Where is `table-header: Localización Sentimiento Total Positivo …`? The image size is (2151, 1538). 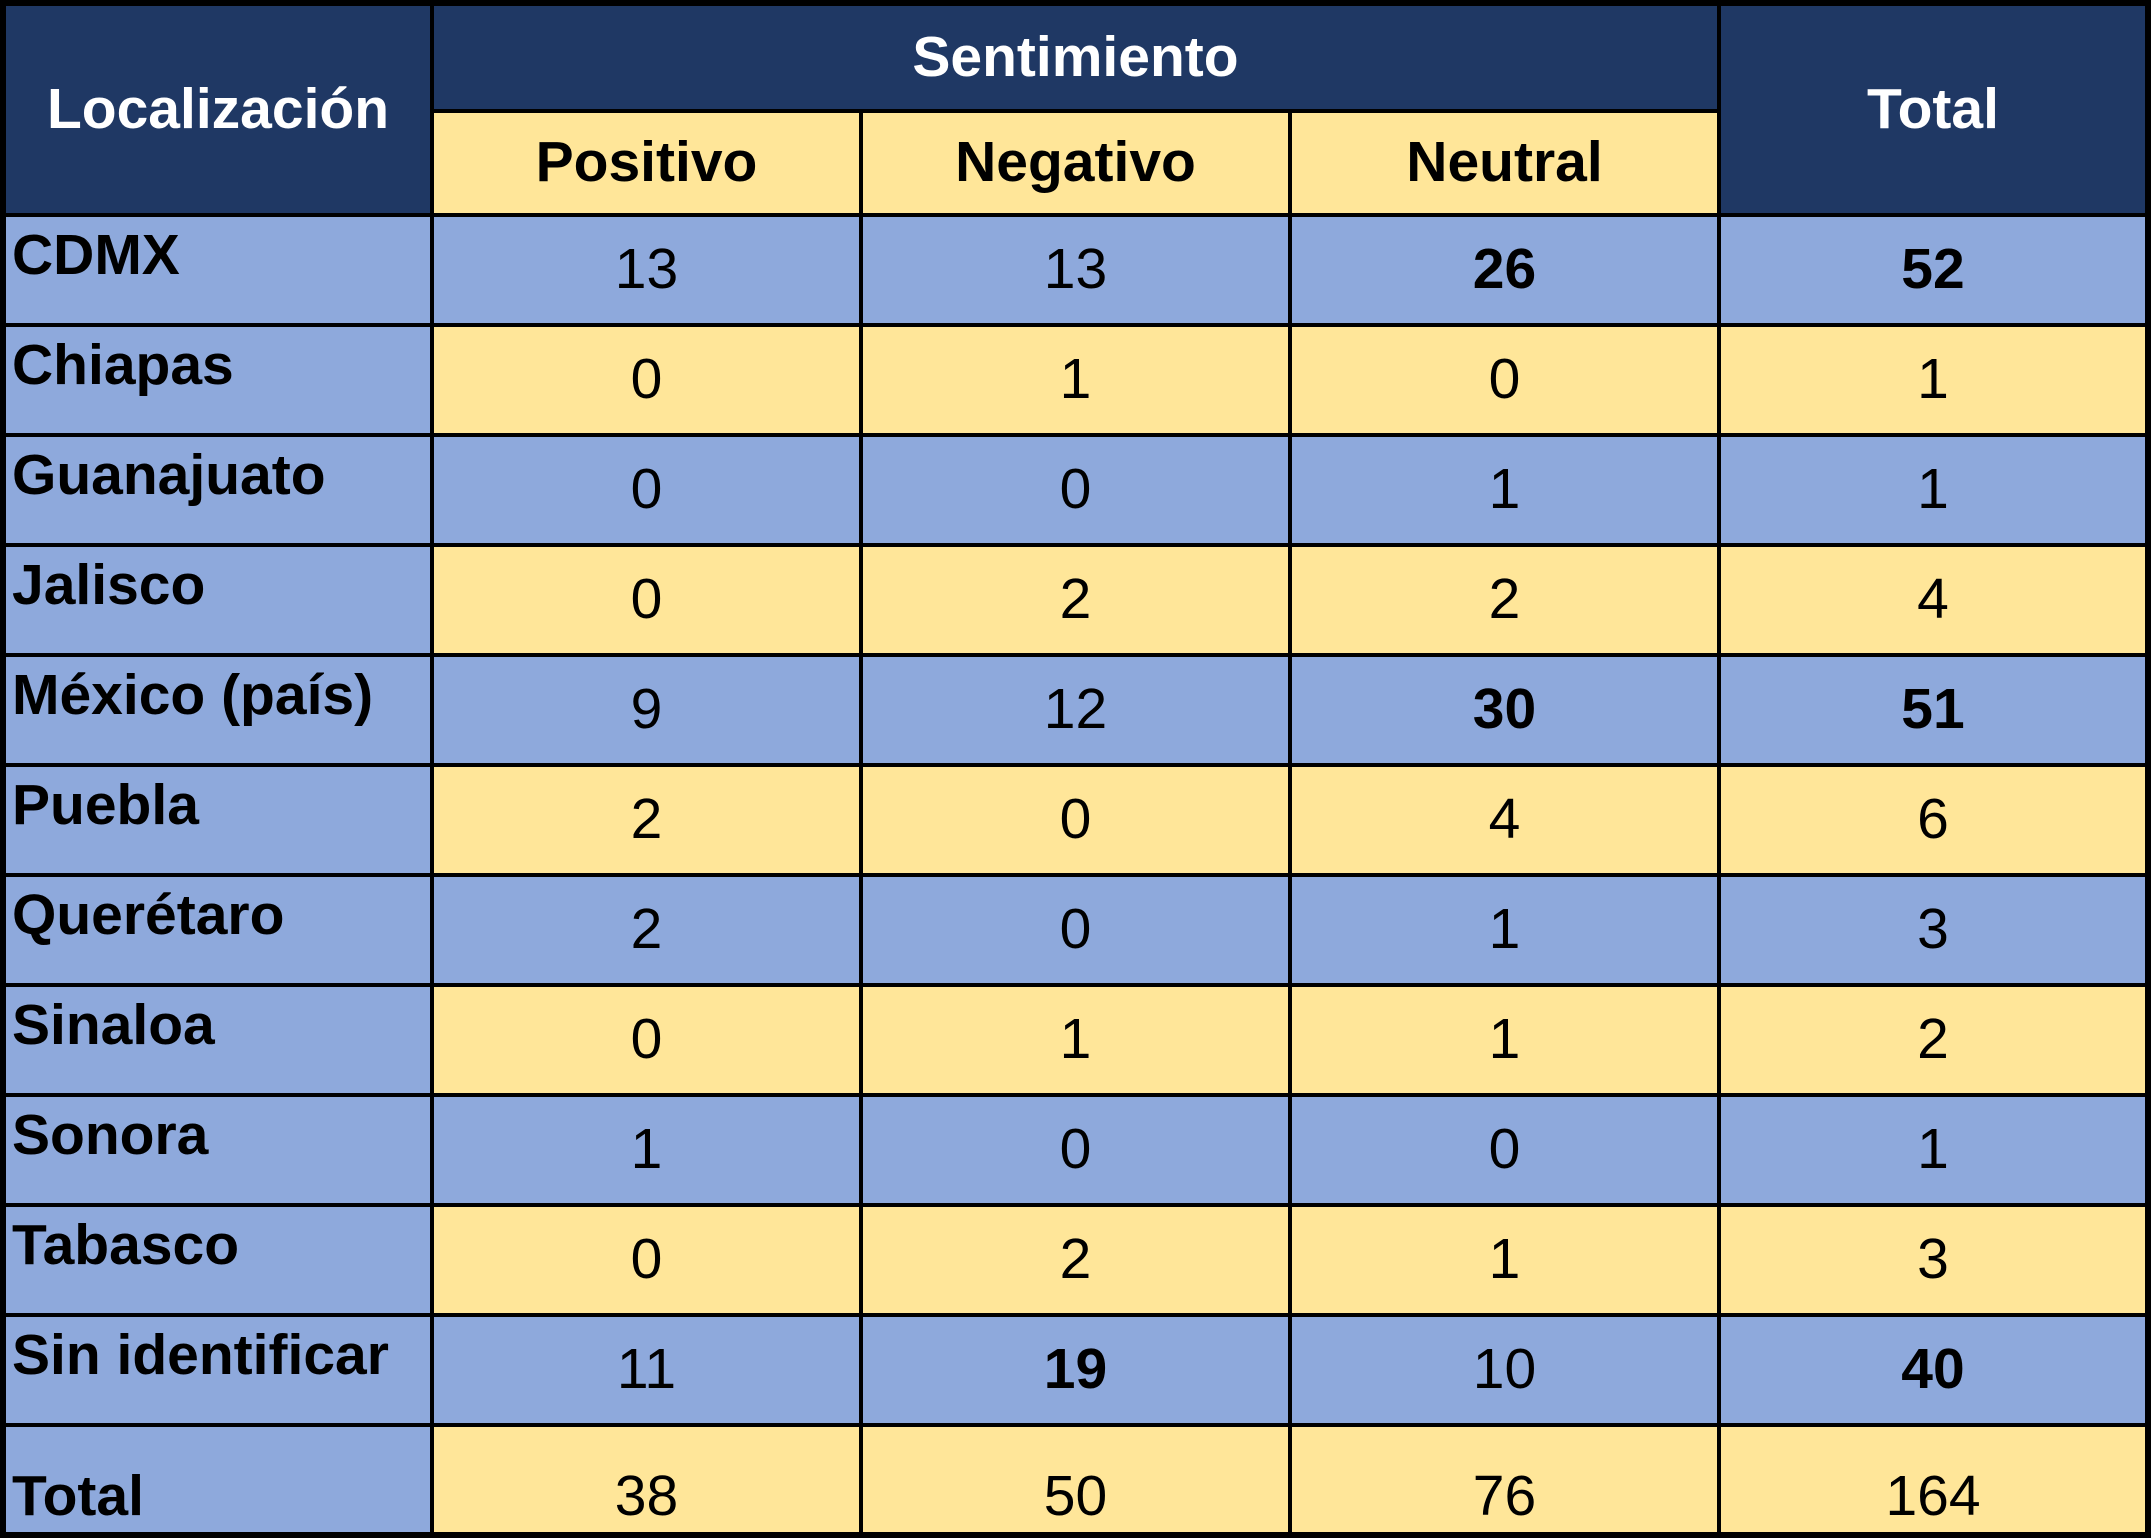
table-header: Localización Sentimiento Total Positivo … is located at coordinates (1075, 109).